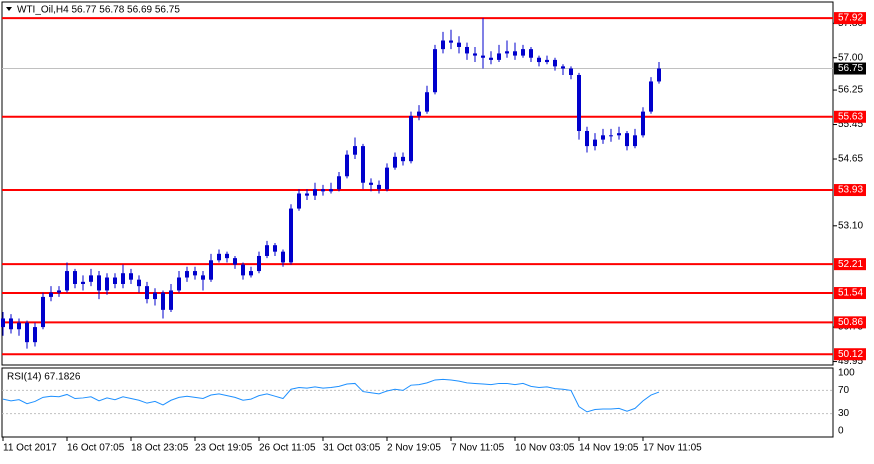 The image size is (874, 464). What do you see at coordinates (850, 225) in the screenshot?
I see `y-tick-label: 53.10` at bounding box center [850, 225].